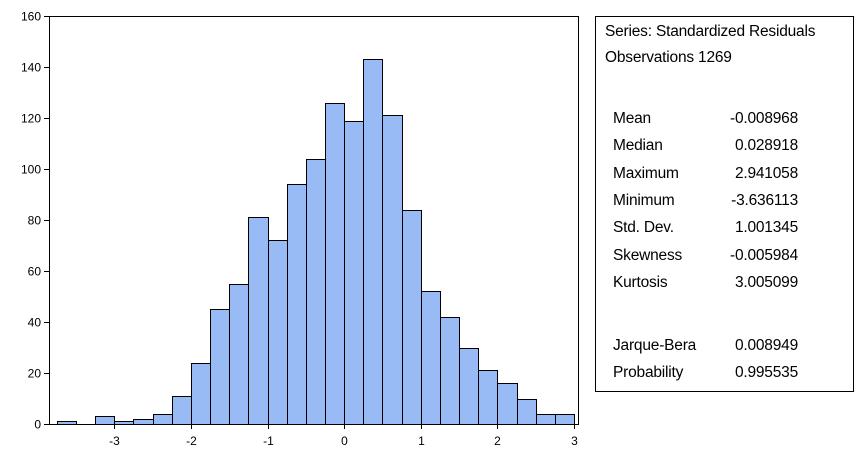  Describe the element at coordinates (766, 282) in the screenshot. I see `stat-value: 3.005099` at that location.